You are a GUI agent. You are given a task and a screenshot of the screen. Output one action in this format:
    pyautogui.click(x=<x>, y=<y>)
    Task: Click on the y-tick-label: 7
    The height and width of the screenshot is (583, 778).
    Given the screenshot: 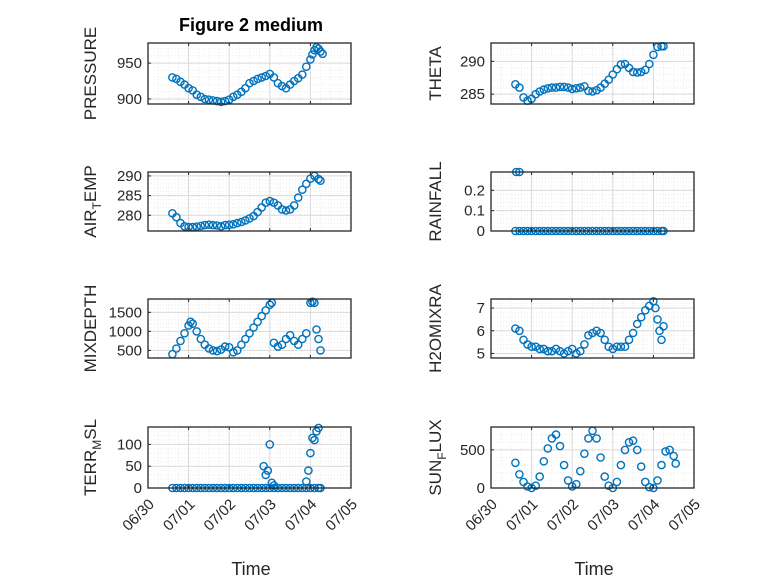 What is the action you would take?
    pyautogui.click(x=481, y=308)
    